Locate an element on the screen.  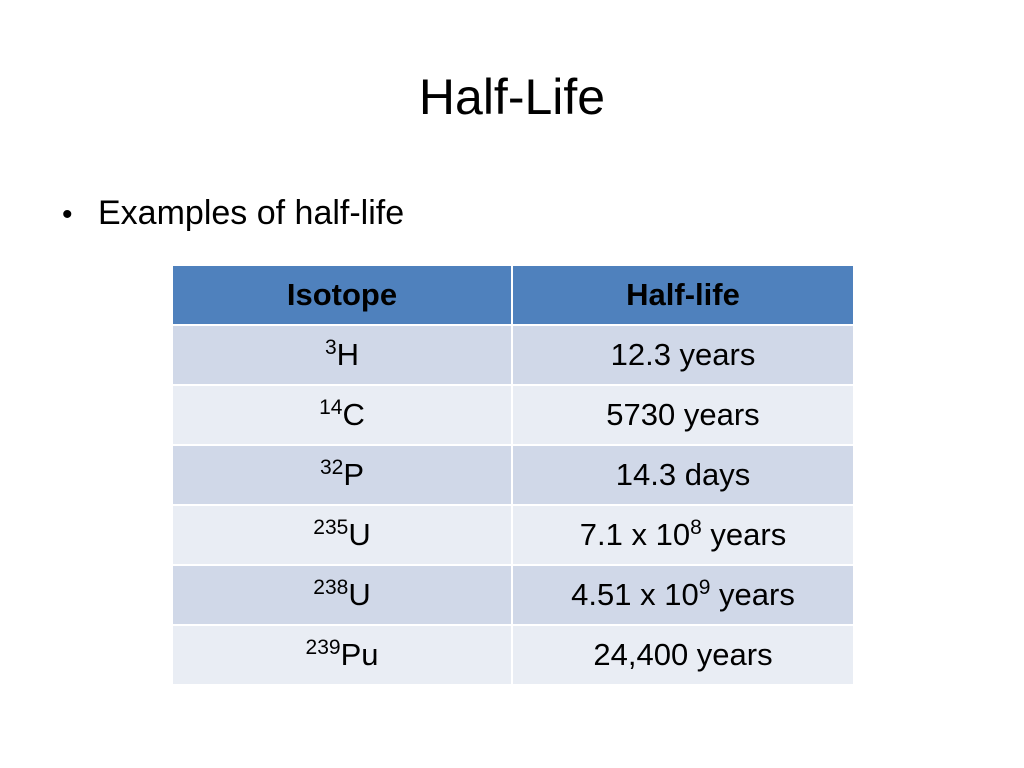
table-row: 239Pu 24,400 years is located at coordinates (513, 655).